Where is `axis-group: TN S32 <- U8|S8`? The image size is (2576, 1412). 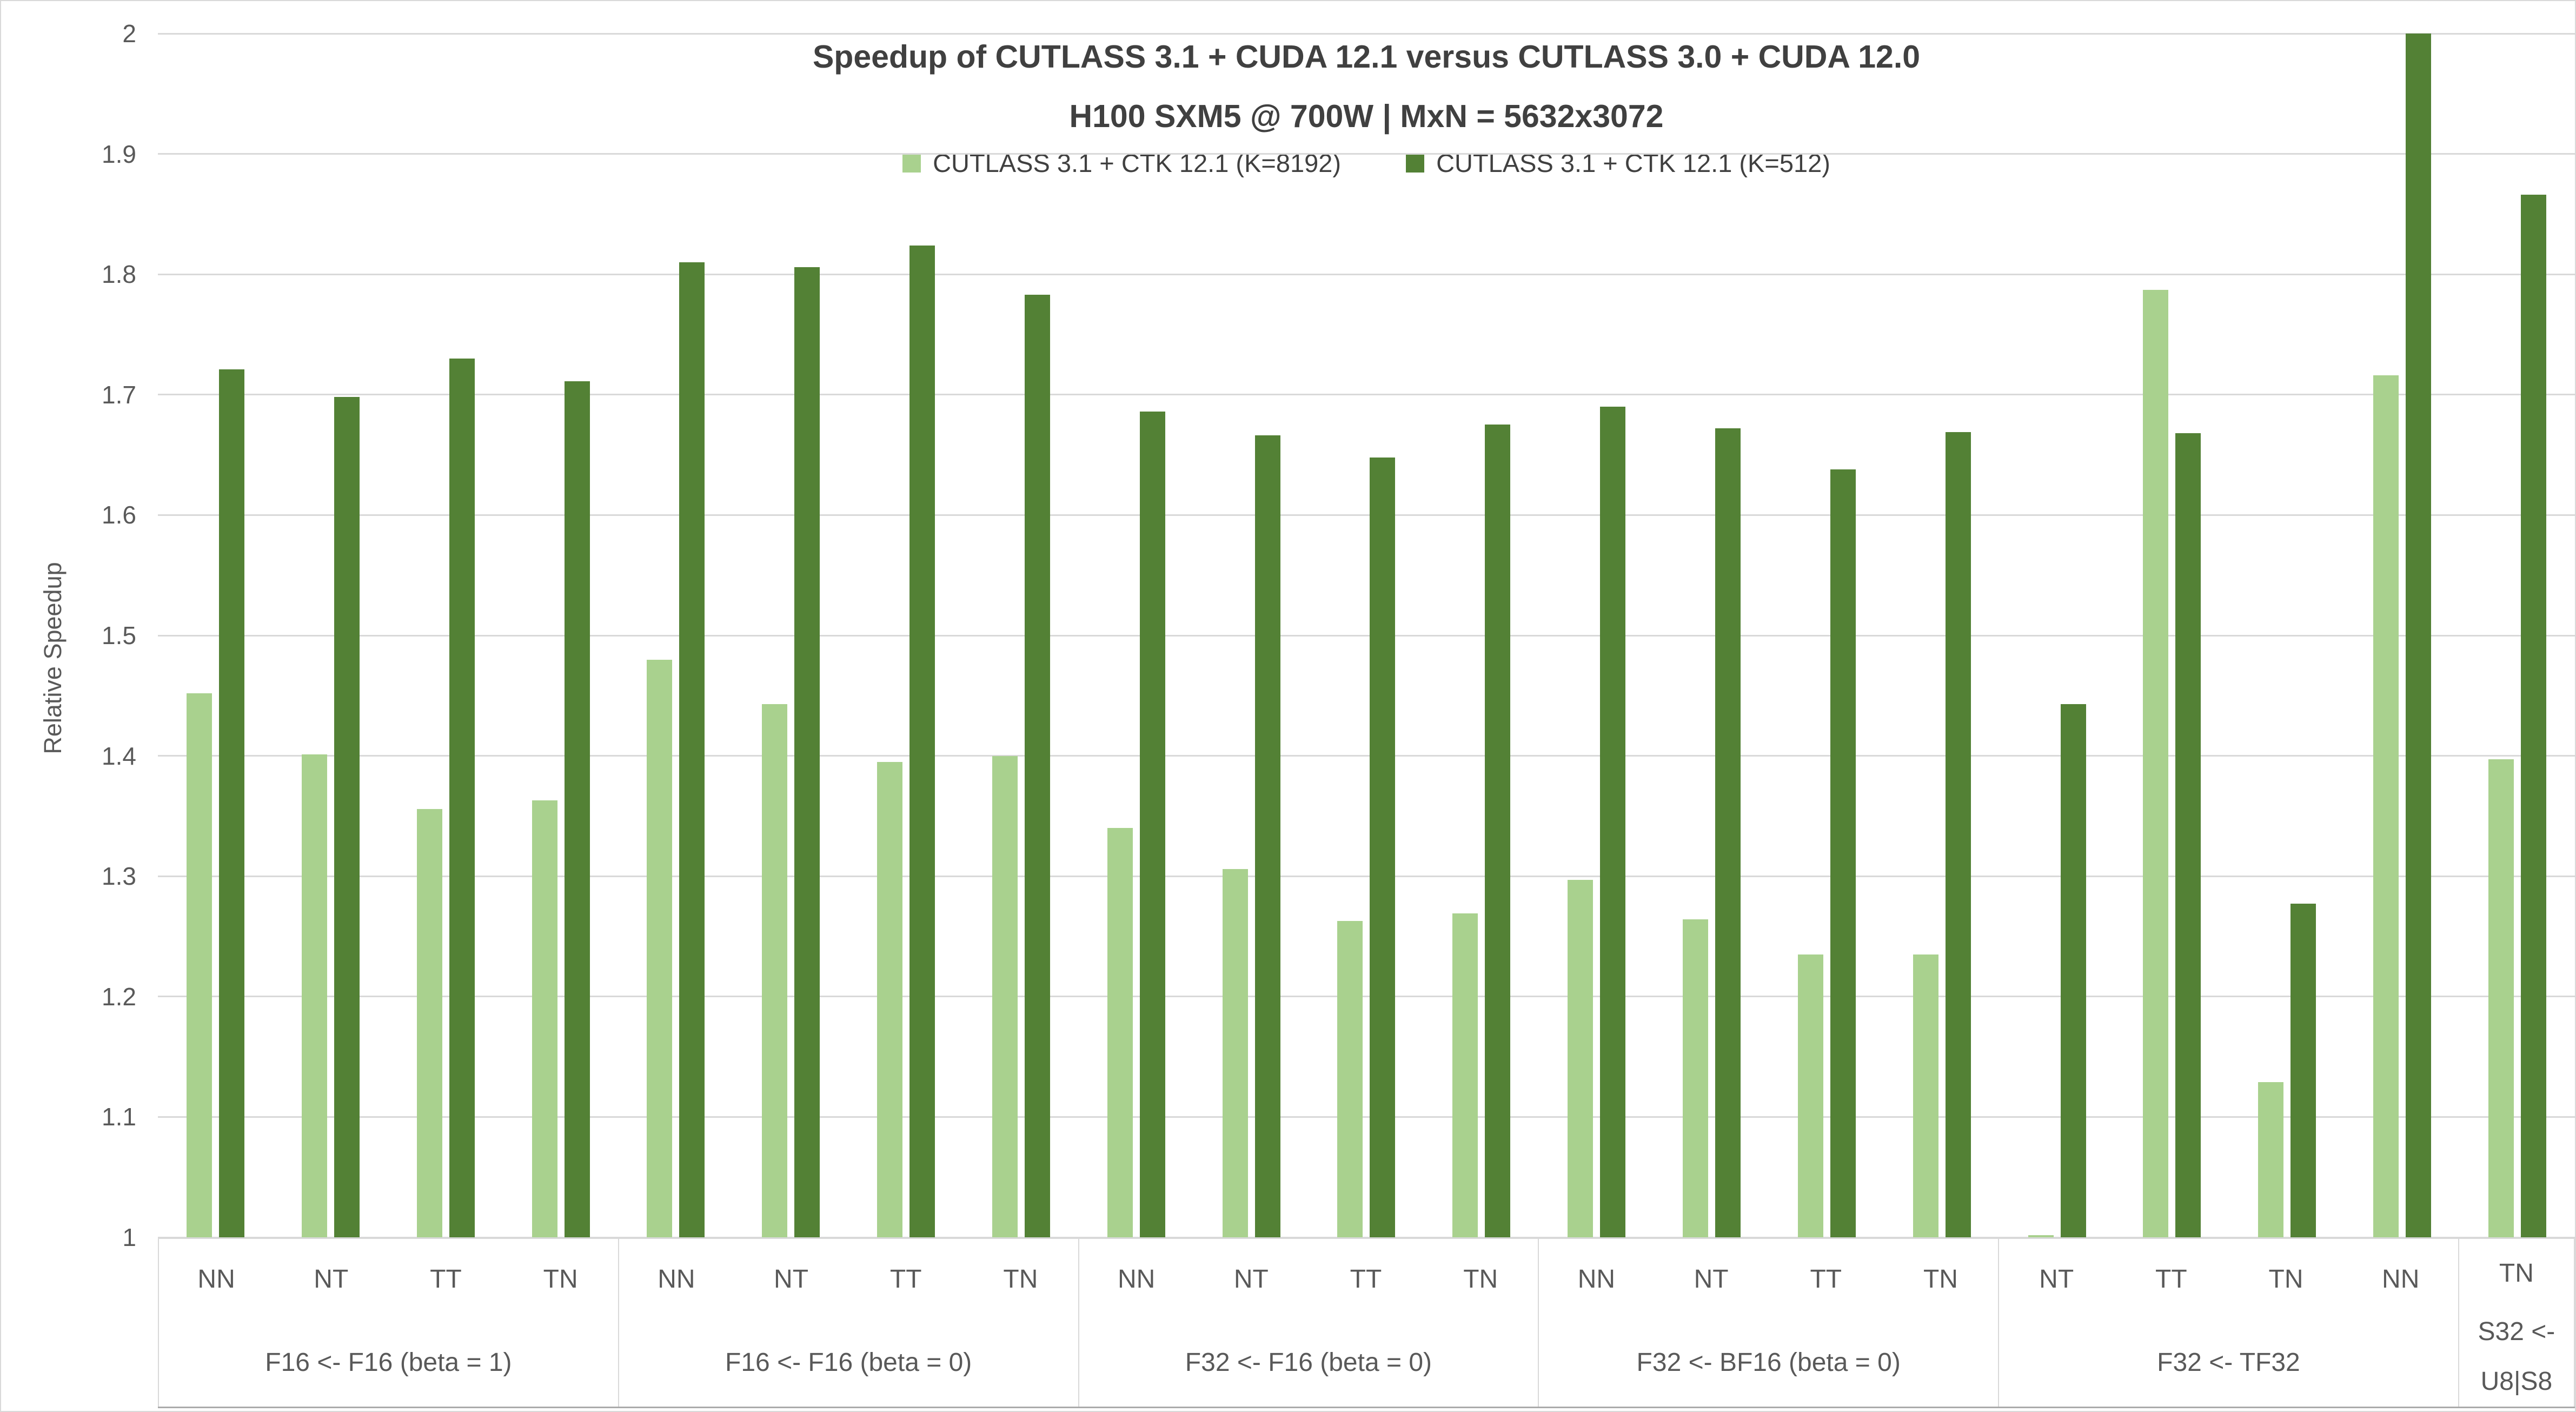 axis-group: TN S32 <- U8|S8 is located at coordinates (2516, 1323).